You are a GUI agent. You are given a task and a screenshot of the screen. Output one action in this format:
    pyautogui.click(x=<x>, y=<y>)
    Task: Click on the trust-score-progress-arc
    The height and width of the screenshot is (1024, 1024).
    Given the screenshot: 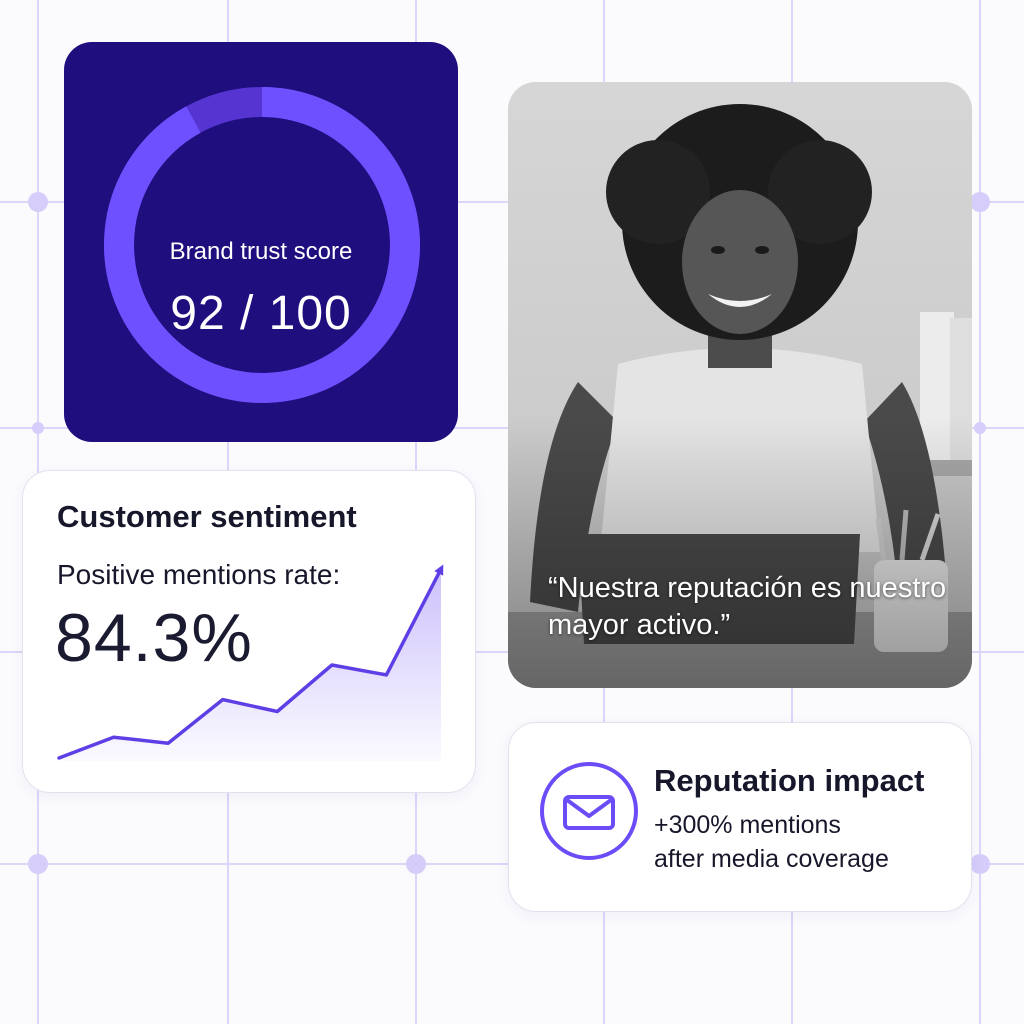 What is the action you would take?
    pyautogui.click(x=262, y=245)
    